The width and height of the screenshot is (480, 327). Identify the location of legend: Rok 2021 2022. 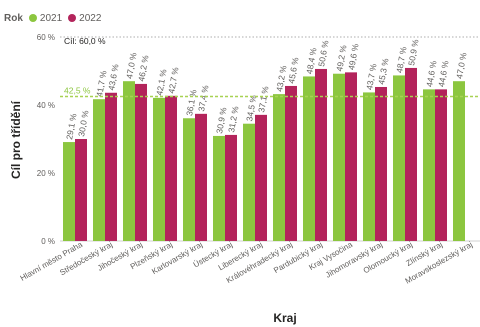
(52, 18).